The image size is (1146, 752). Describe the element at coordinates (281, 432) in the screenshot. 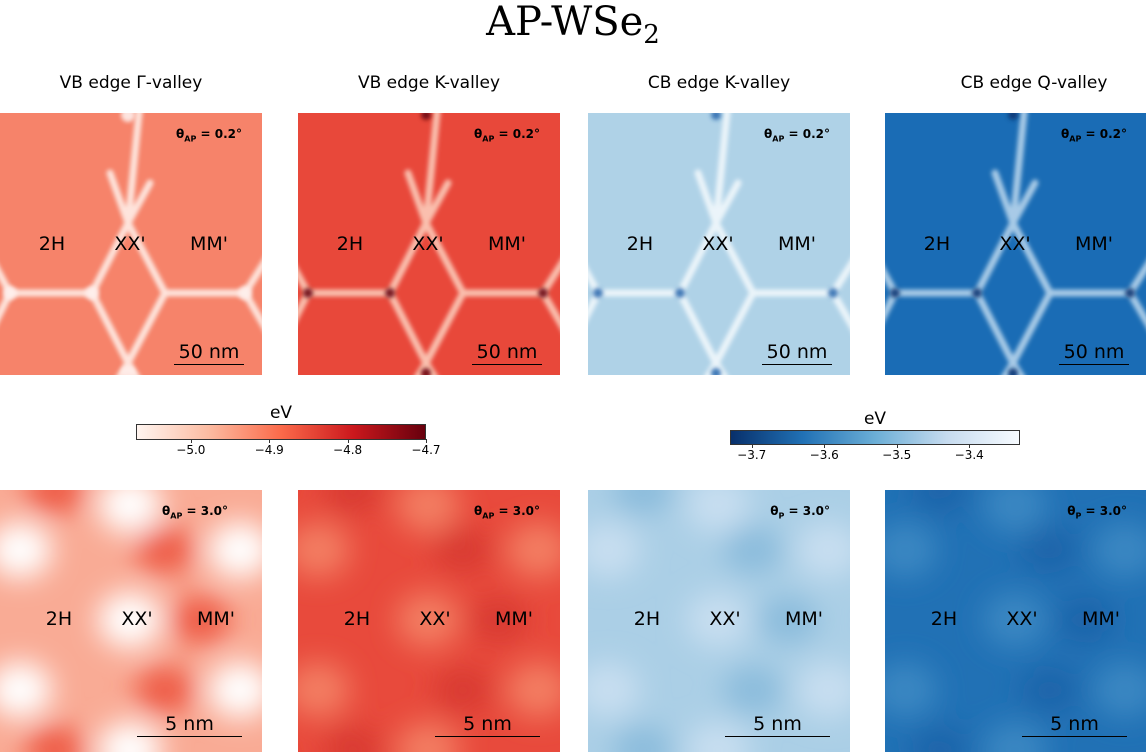

I see `colorbar-red-gradient` at that location.